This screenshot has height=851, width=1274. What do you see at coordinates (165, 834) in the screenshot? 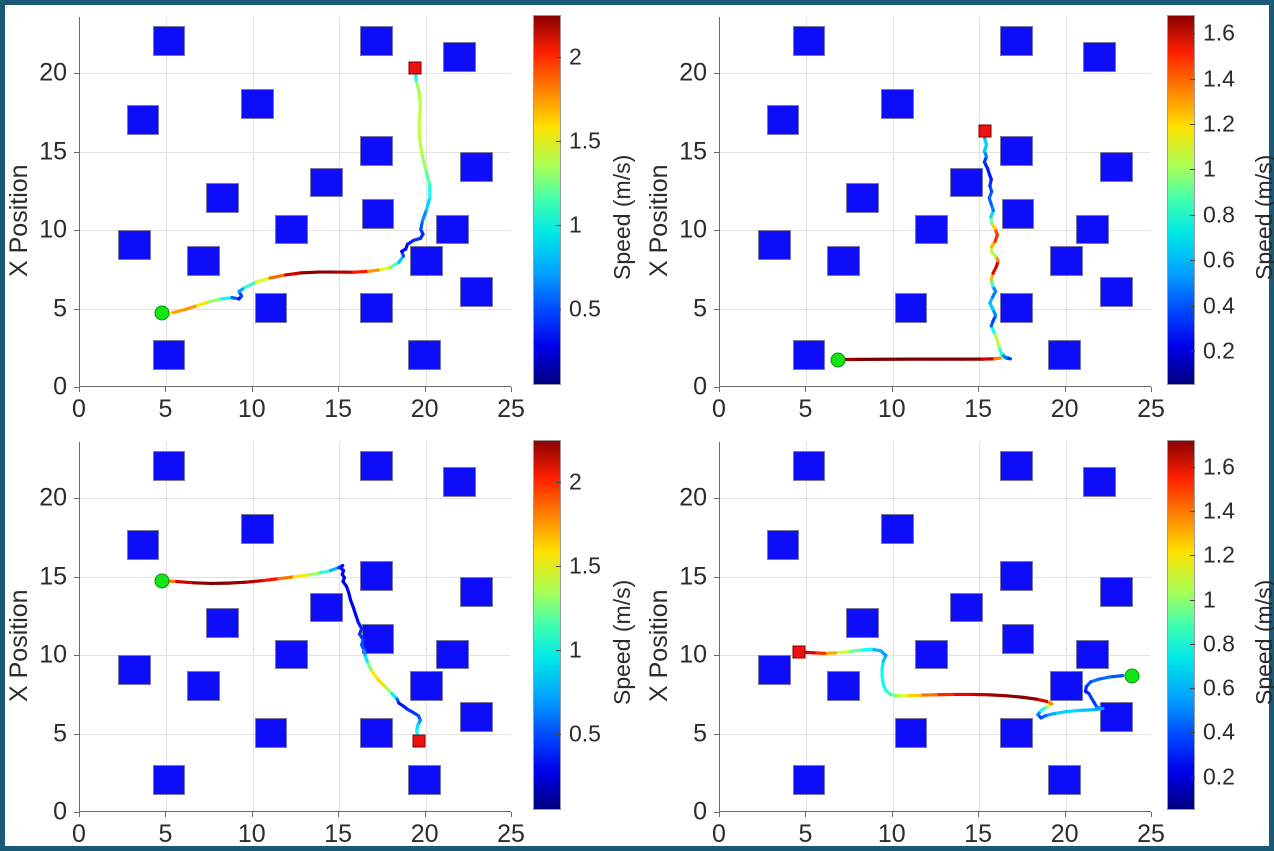
I see `x-axis-tick-label: 5` at bounding box center [165, 834].